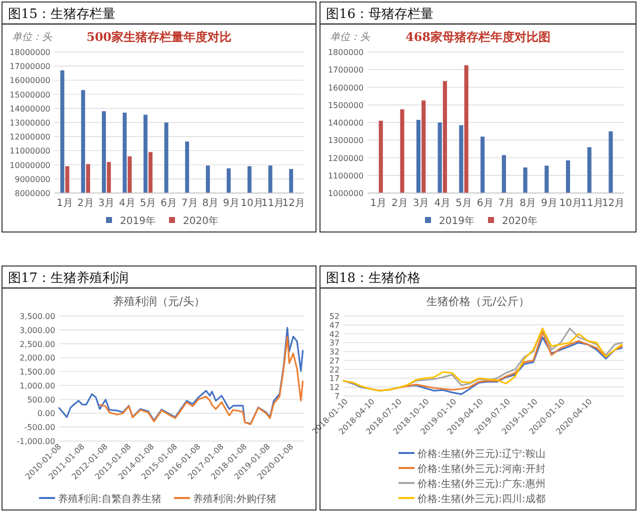  What do you see at coordinates (38, 358) in the screenshot?
I see `y-tick-label: 2,000.00` at bounding box center [38, 358].